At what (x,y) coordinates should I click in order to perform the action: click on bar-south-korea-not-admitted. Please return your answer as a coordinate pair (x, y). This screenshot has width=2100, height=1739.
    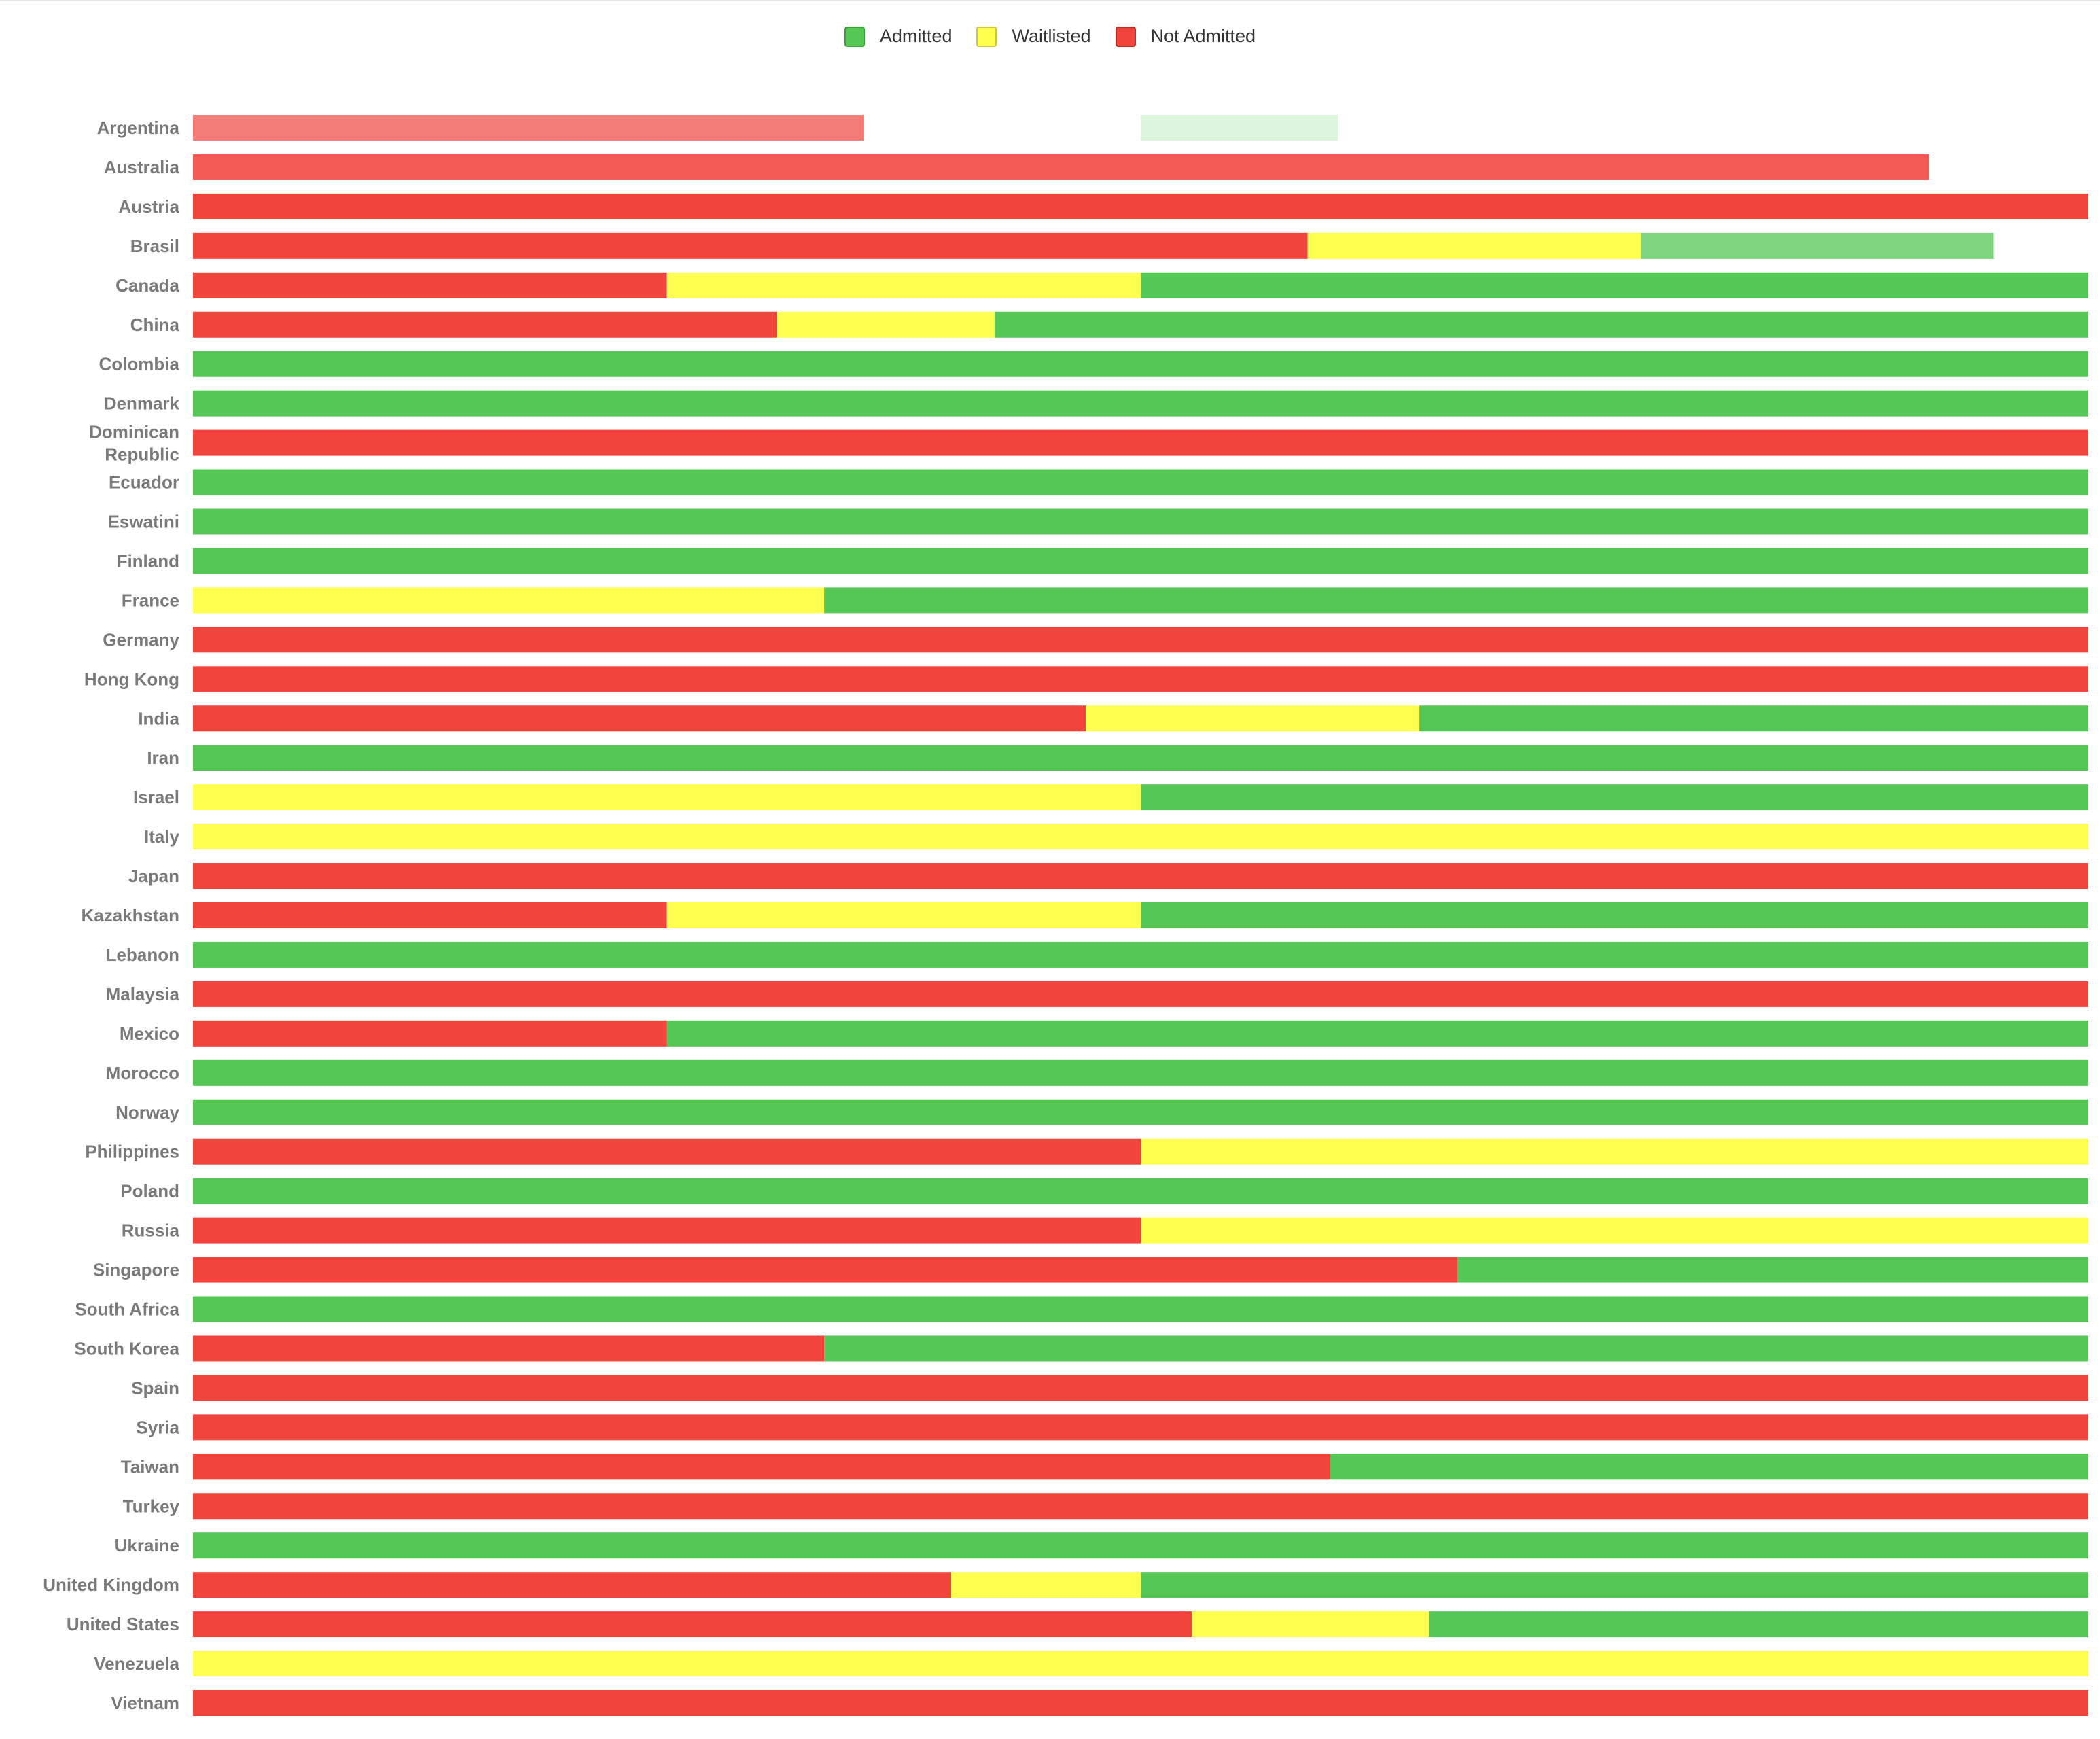
    Looking at the image, I should click on (509, 1348).